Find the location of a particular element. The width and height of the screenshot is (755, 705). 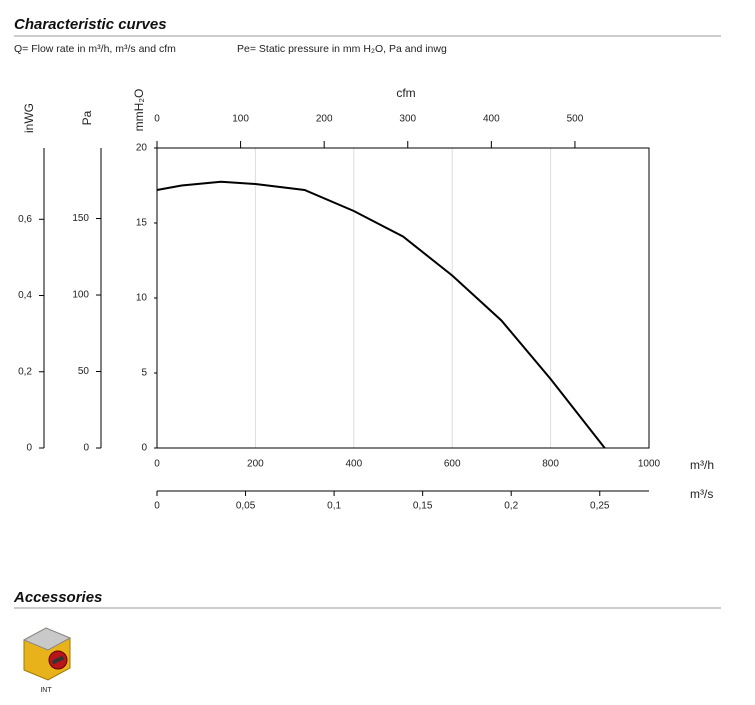

x-axis-title: m³/s is located at coordinates (701, 494).